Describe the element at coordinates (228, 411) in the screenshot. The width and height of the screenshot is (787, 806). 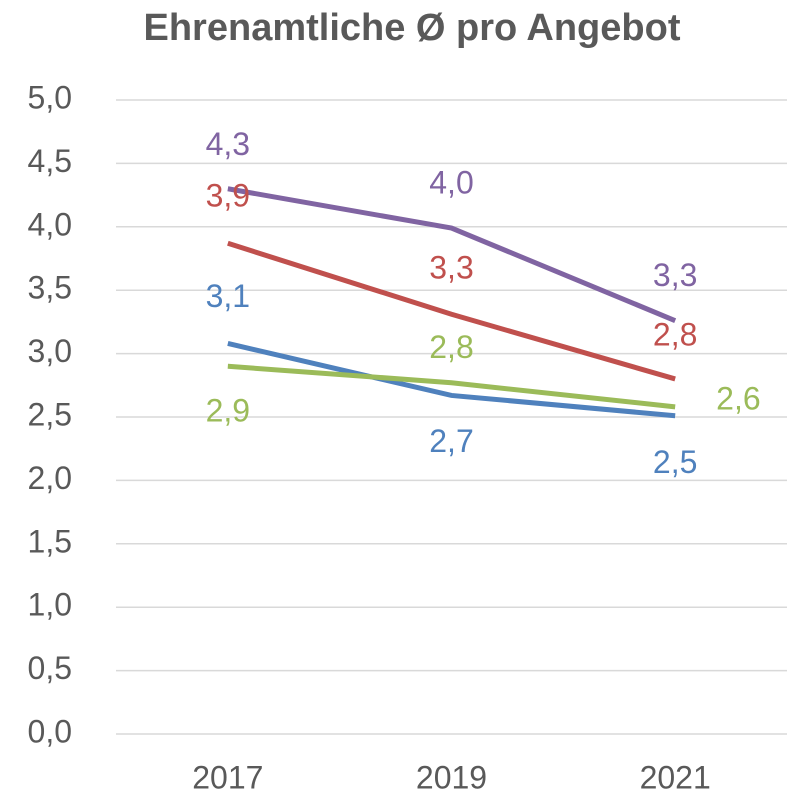
I see `data-label: 2,9` at that location.